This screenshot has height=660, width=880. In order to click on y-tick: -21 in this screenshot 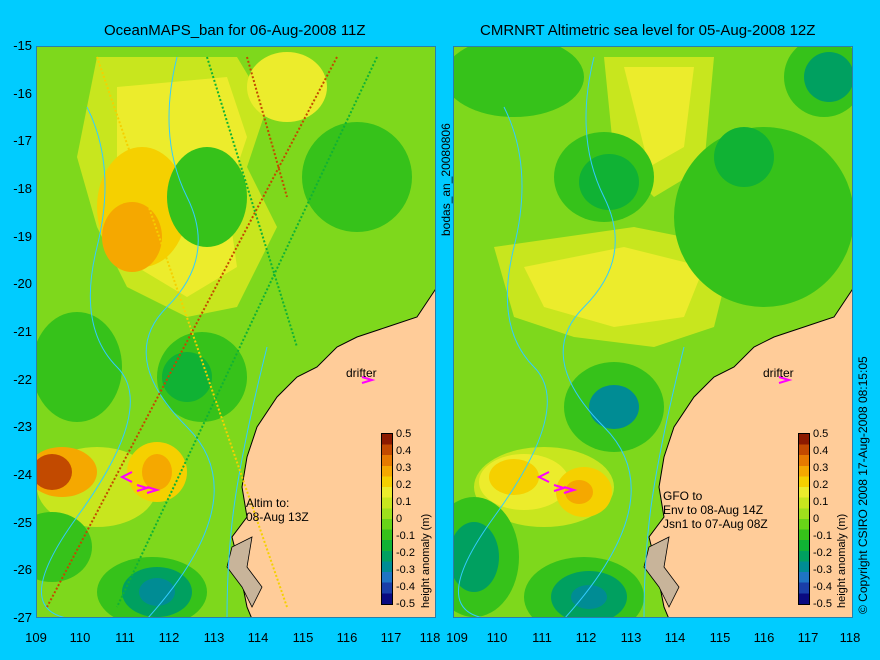, I will do `click(22, 331)`.